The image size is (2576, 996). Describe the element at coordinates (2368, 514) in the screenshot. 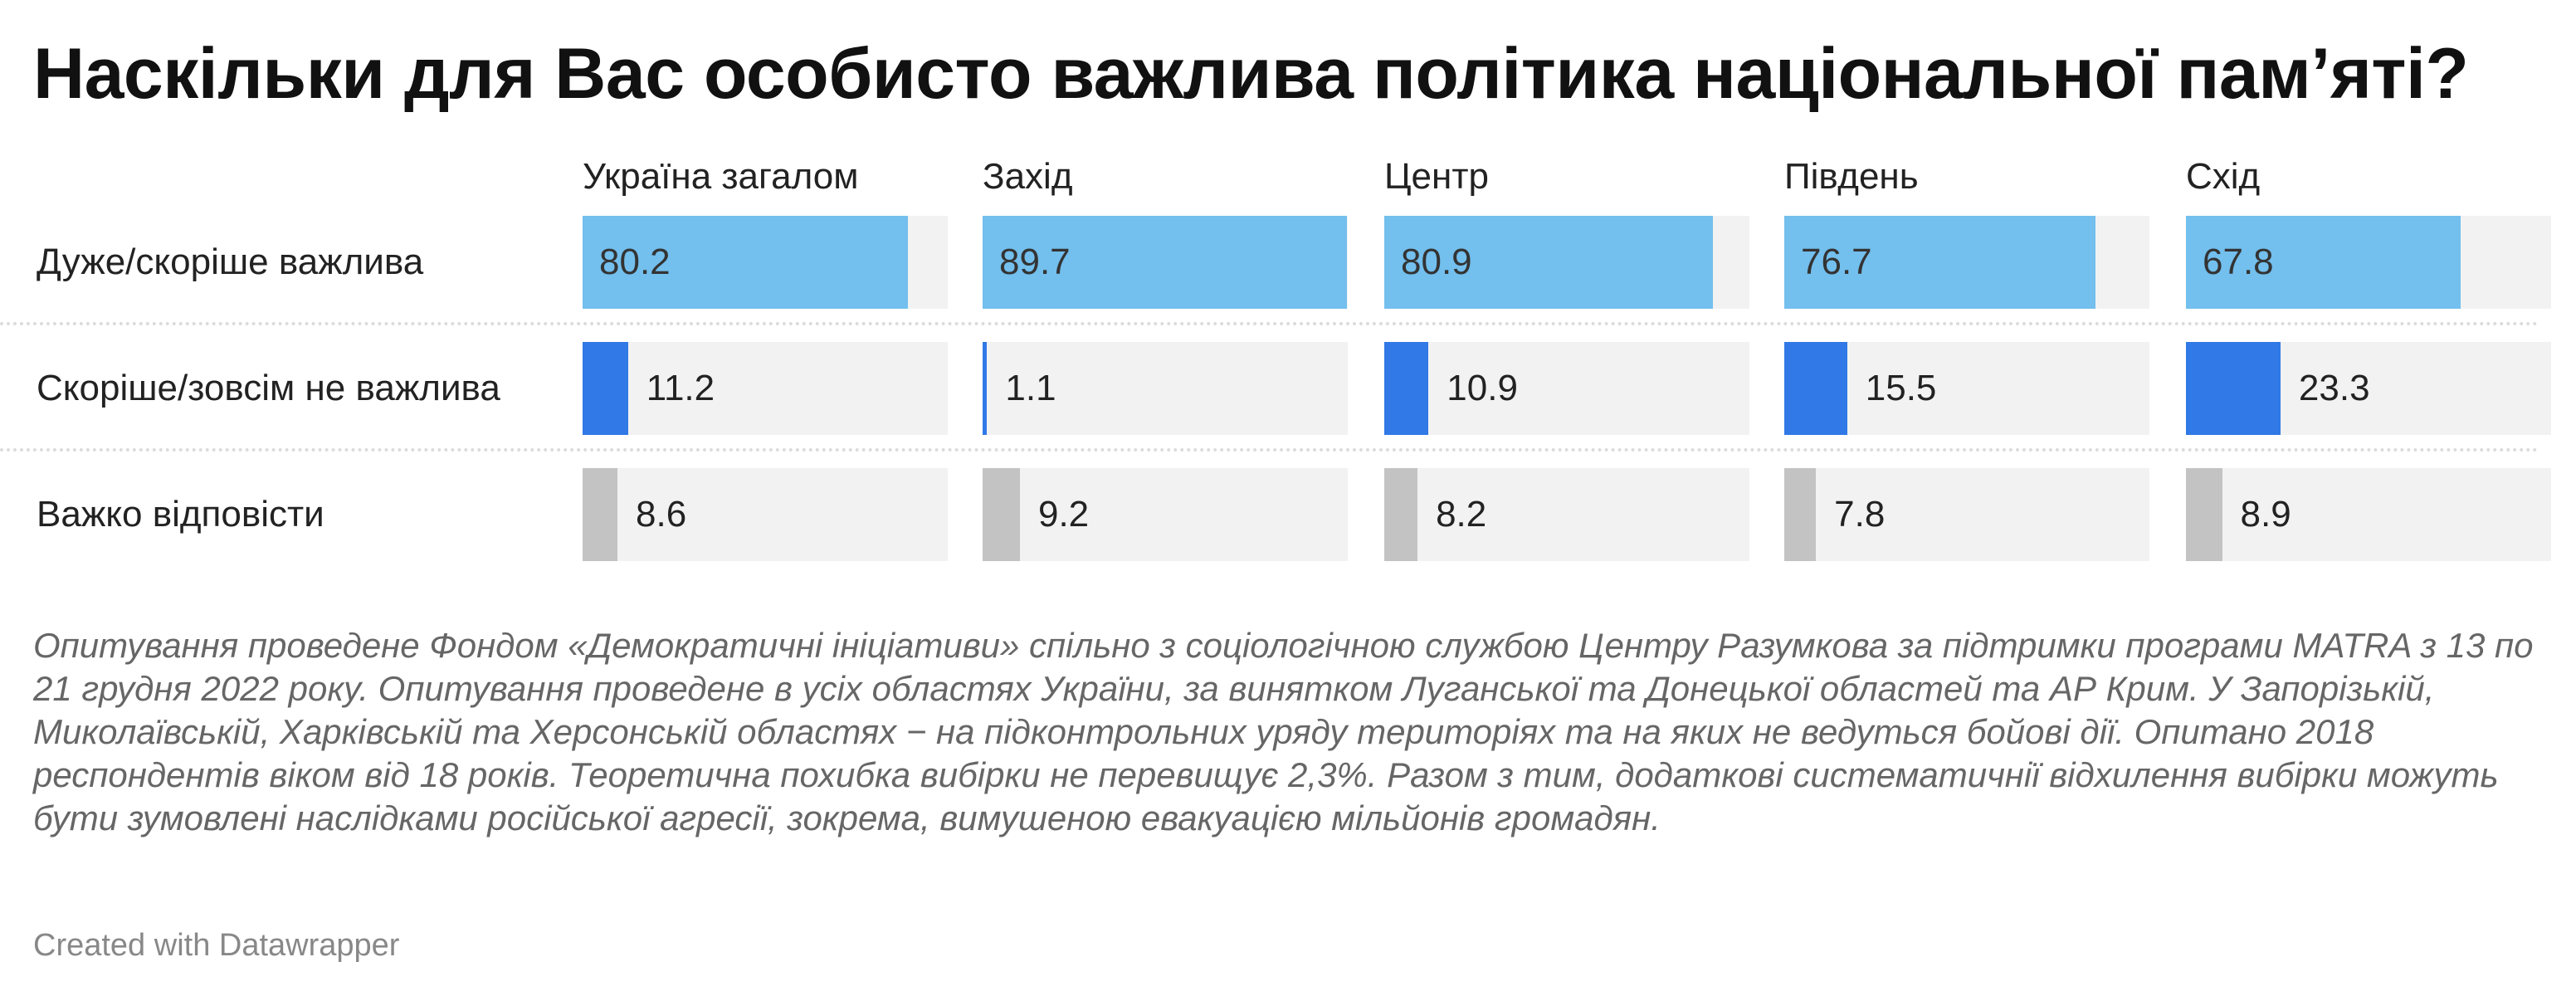

I see `bar-track: 8.9` at that location.